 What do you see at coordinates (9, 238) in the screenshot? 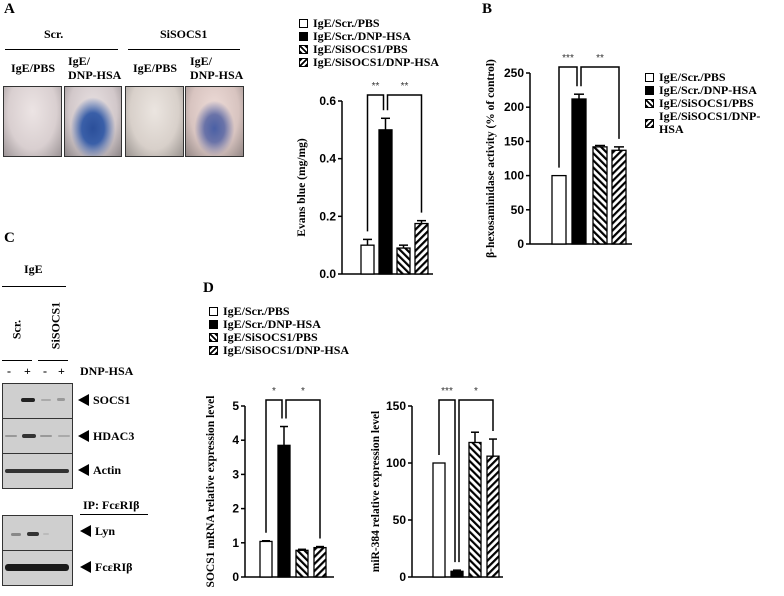
I see `panel-label-c: C` at bounding box center [9, 238].